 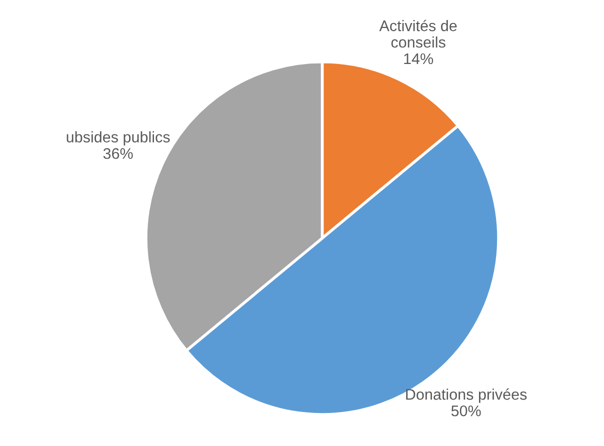 I want to click on slice-label: ubsides publics, so click(x=118, y=138).